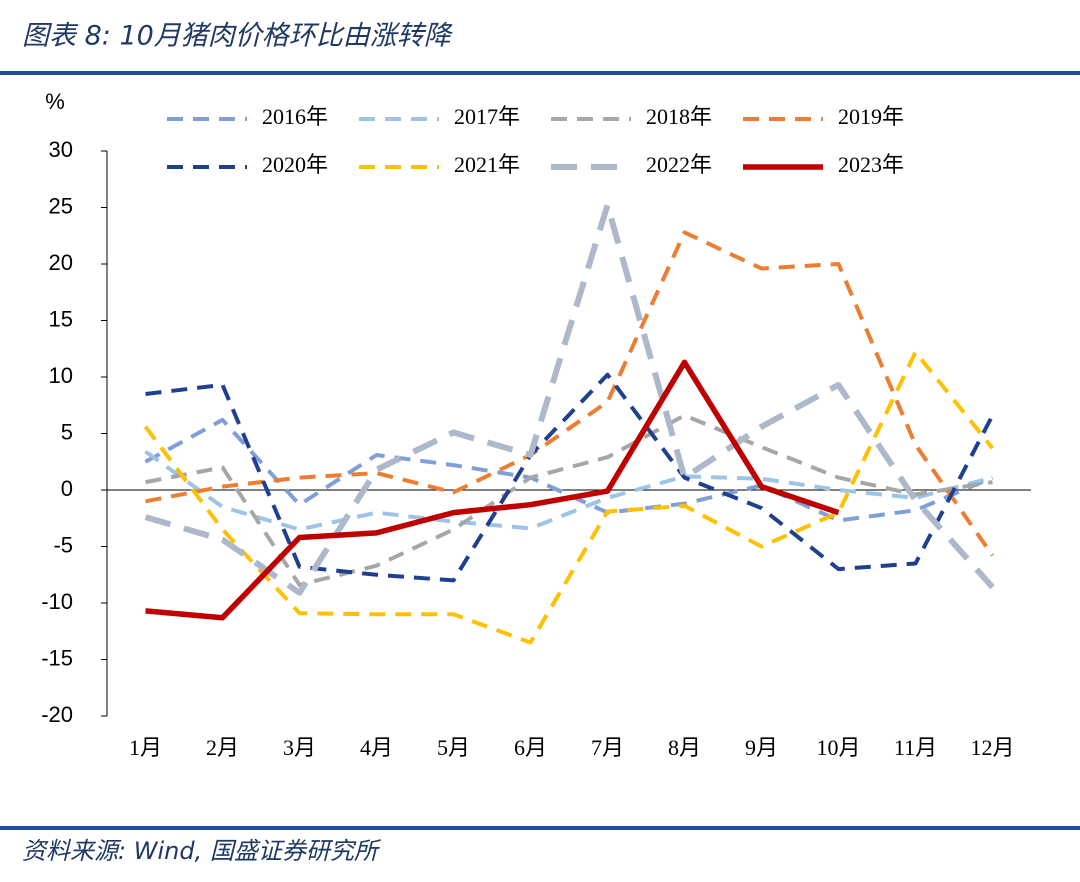 Image resolution: width=1080 pixels, height=882 pixels. What do you see at coordinates (295, 116) in the screenshot?
I see `legend-label: 2016年` at bounding box center [295, 116].